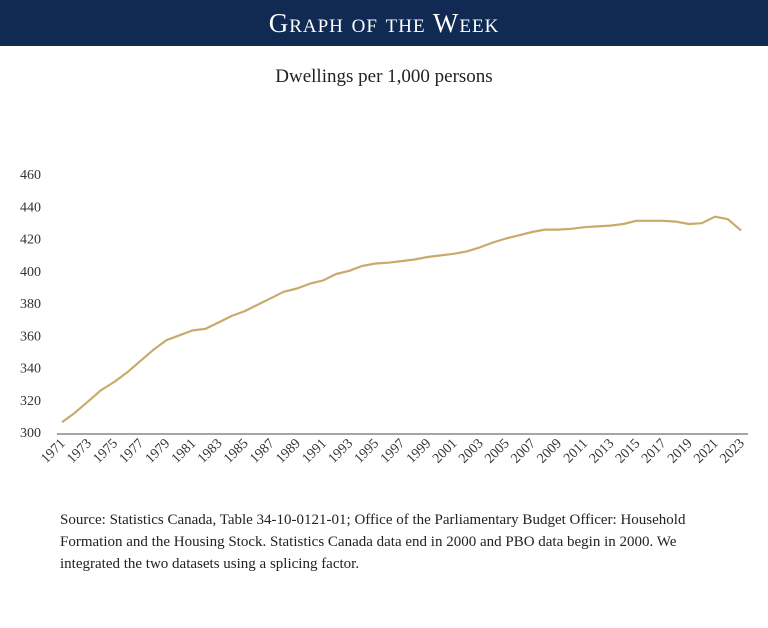 The image size is (768, 628). Describe the element at coordinates (236, 451) in the screenshot. I see `x-tick-label: 1985` at that location.